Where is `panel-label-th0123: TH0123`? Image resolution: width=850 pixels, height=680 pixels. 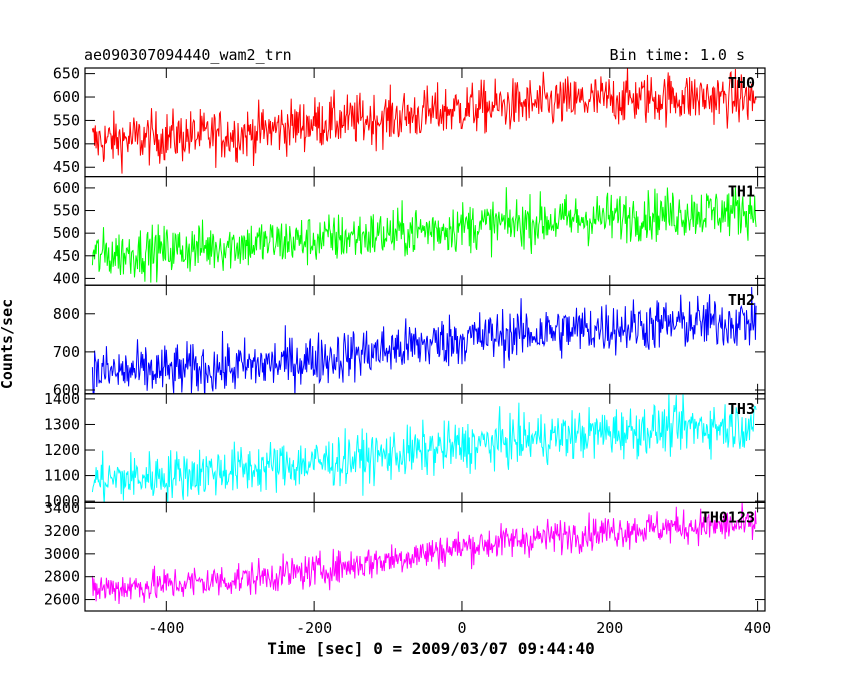 panel-label-th0123: TH0123 is located at coordinates (728, 517).